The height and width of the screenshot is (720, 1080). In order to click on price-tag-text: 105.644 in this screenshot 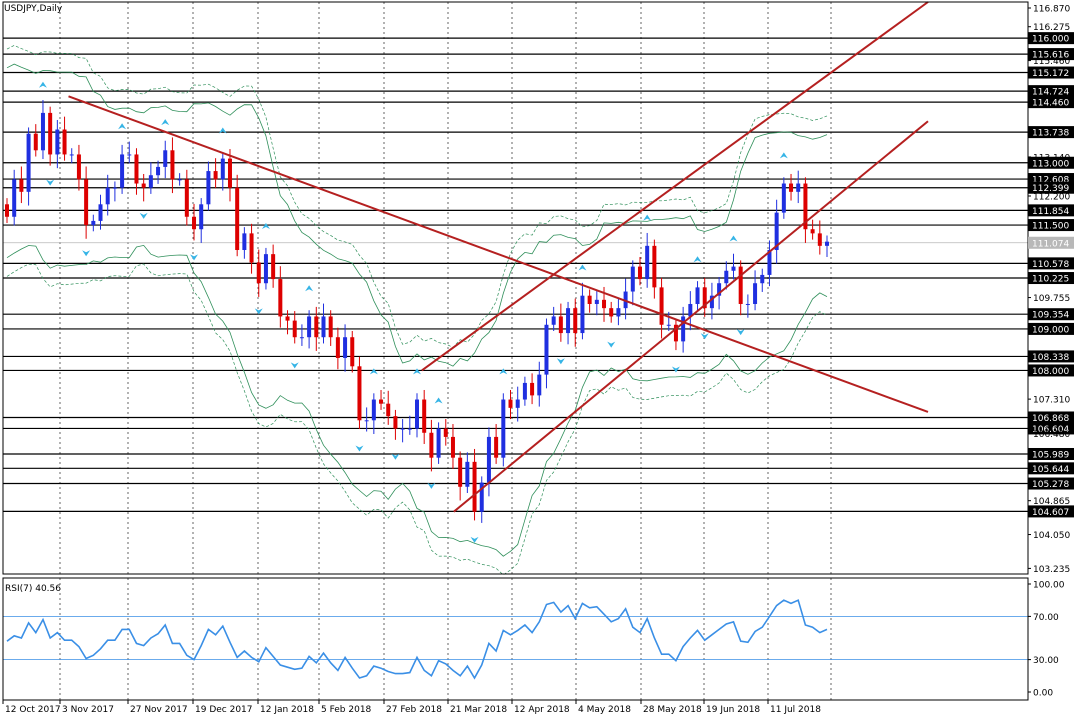, I will do `click(1050, 470)`.